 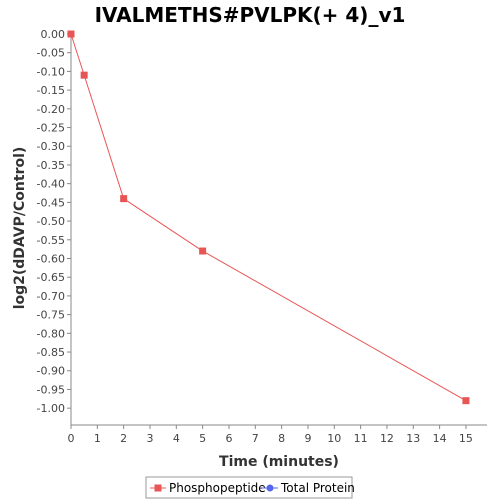 I want to click on y-tick-label: -0.50, so click(x=51, y=221).